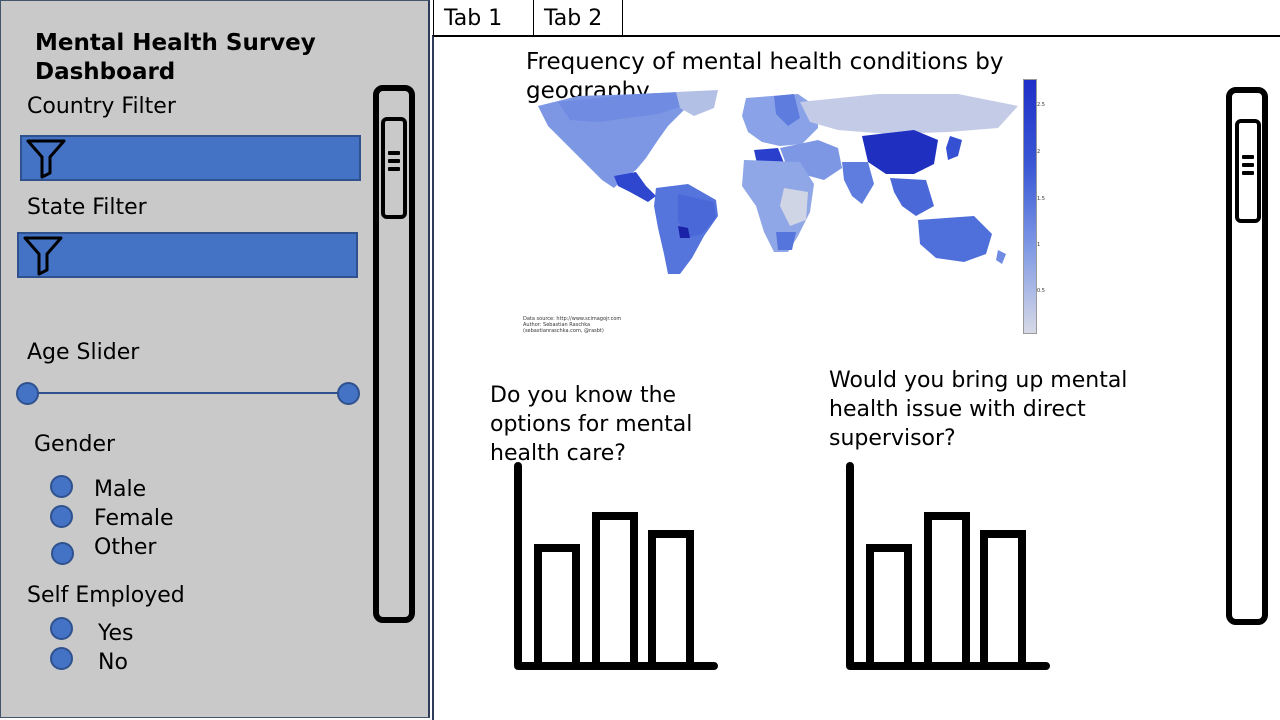 The image size is (1280, 720). What do you see at coordinates (27, 393) in the screenshot?
I see `age-slider-min-handle` at bounding box center [27, 393].